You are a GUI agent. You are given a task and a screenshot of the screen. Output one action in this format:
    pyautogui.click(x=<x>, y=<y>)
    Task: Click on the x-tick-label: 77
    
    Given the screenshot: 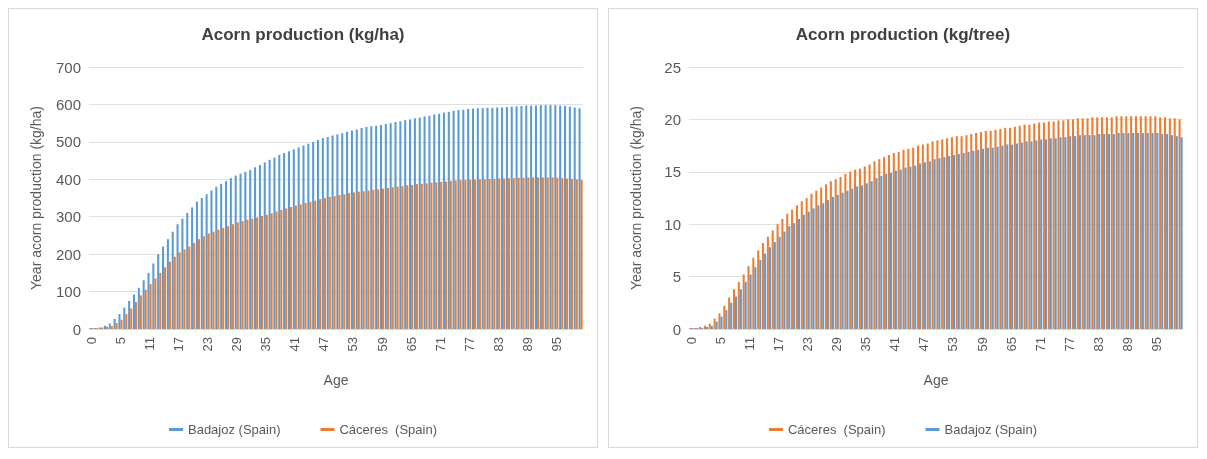 What is the action you would take?
    pyautogui.click(x=469, y=344)
    